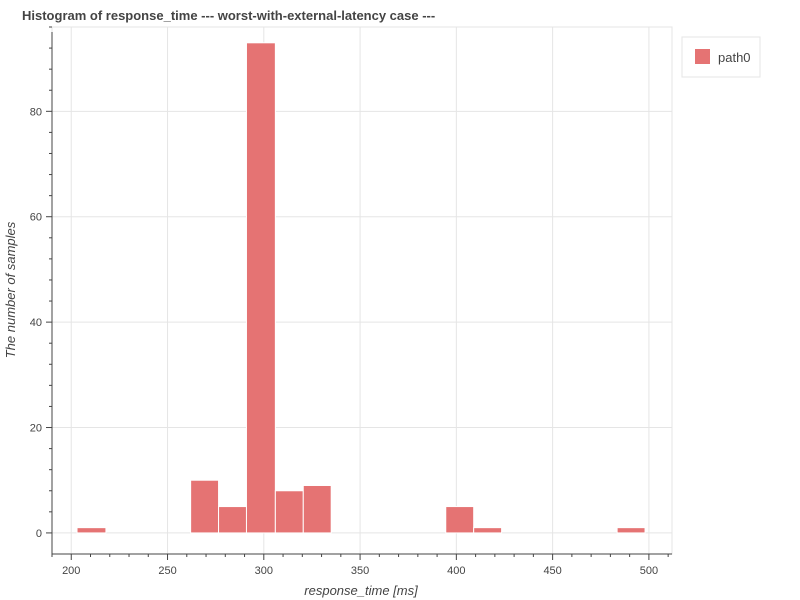 This screenshot has height=600, width=800. I want to click on x-tick-label-500: 500, so click(649, 571).